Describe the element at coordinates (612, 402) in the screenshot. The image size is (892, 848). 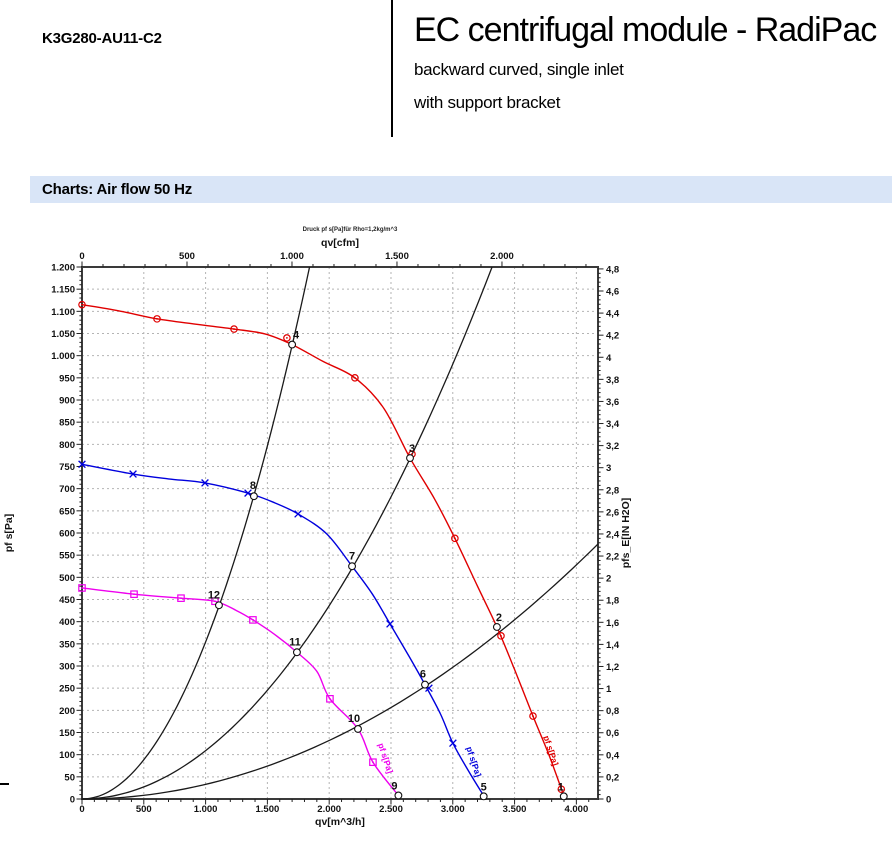
I see `svg-text: 3,6` at that location.